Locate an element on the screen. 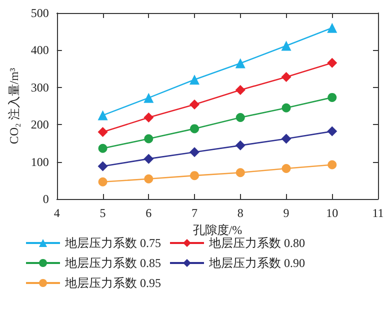 This screenshot has width=388, height=320. y-tick-label: 100 is located at coordinates (39, 161).